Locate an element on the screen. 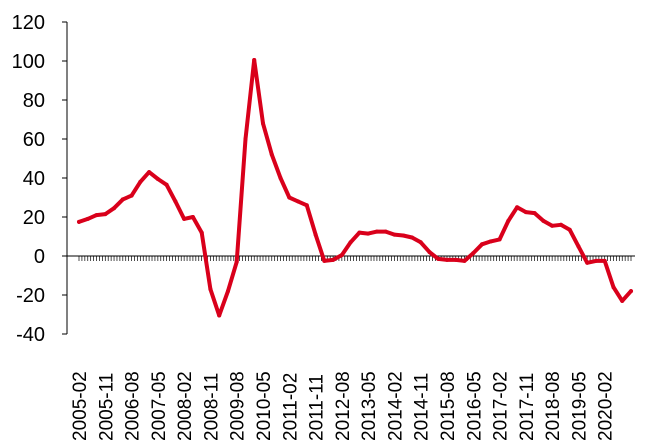 This screenshot has width=645, height=447. x-tick-label: 2009-08 is located at coordinates (238, 406).